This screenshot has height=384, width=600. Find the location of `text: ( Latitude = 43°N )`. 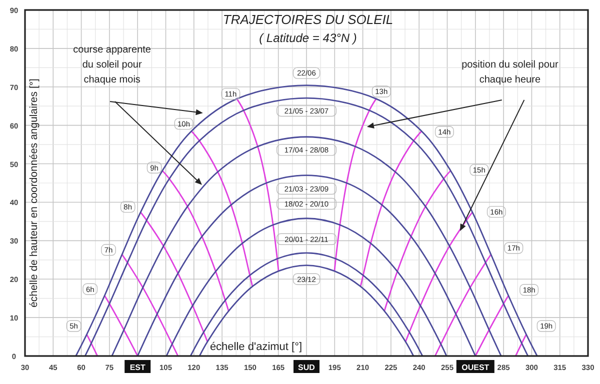

text: ( Latitude = 43°N ) is located at coordinates (308, 38).